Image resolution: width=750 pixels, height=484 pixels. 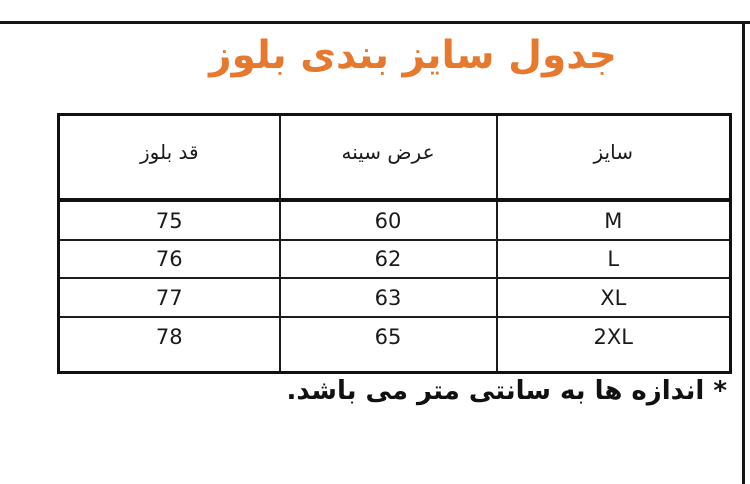 What do you see at coordinates (388, 220) in the screenshot?
I see `cell-chest-width: 60` at bounding box center [388, 220].